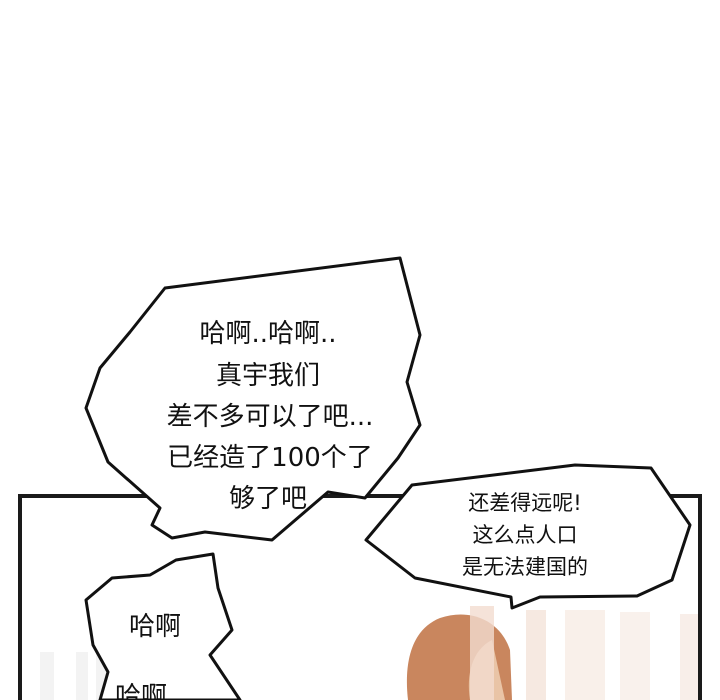 This screenshot has width=720, height=700. What do you see at coordinates (267, 376) in the screenshot?
I see `main-bubble-line-2: 真宇我们` at bounding box center [267, 376].